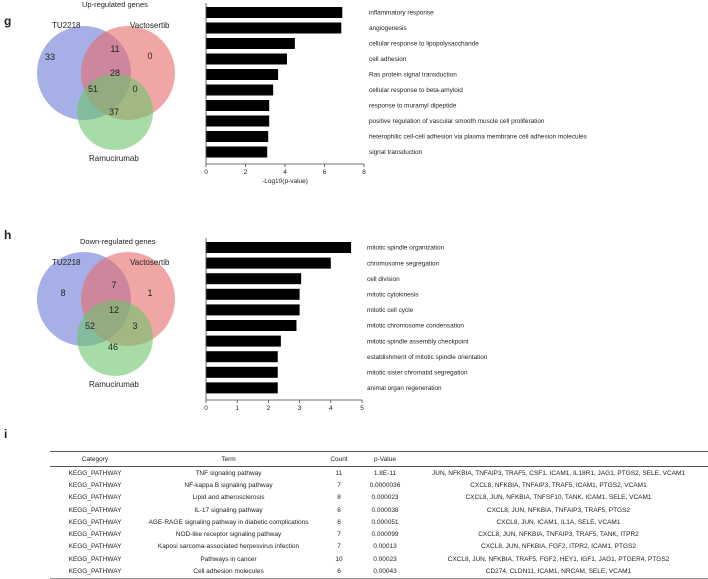 This screenshot has height=579, width=708. What do you see at coordinates (114, 158) in the screenshot?
I see `venn-g-label-c: Ramucirumab` at bounding box center [114, 158].